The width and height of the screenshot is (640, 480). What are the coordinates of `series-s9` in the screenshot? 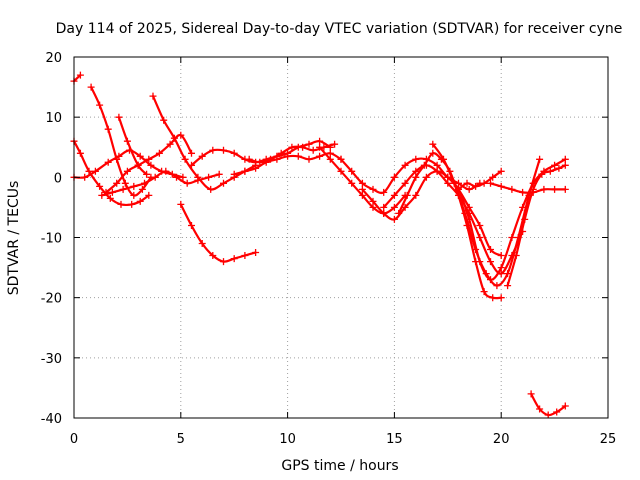 It's located at (218, 233).